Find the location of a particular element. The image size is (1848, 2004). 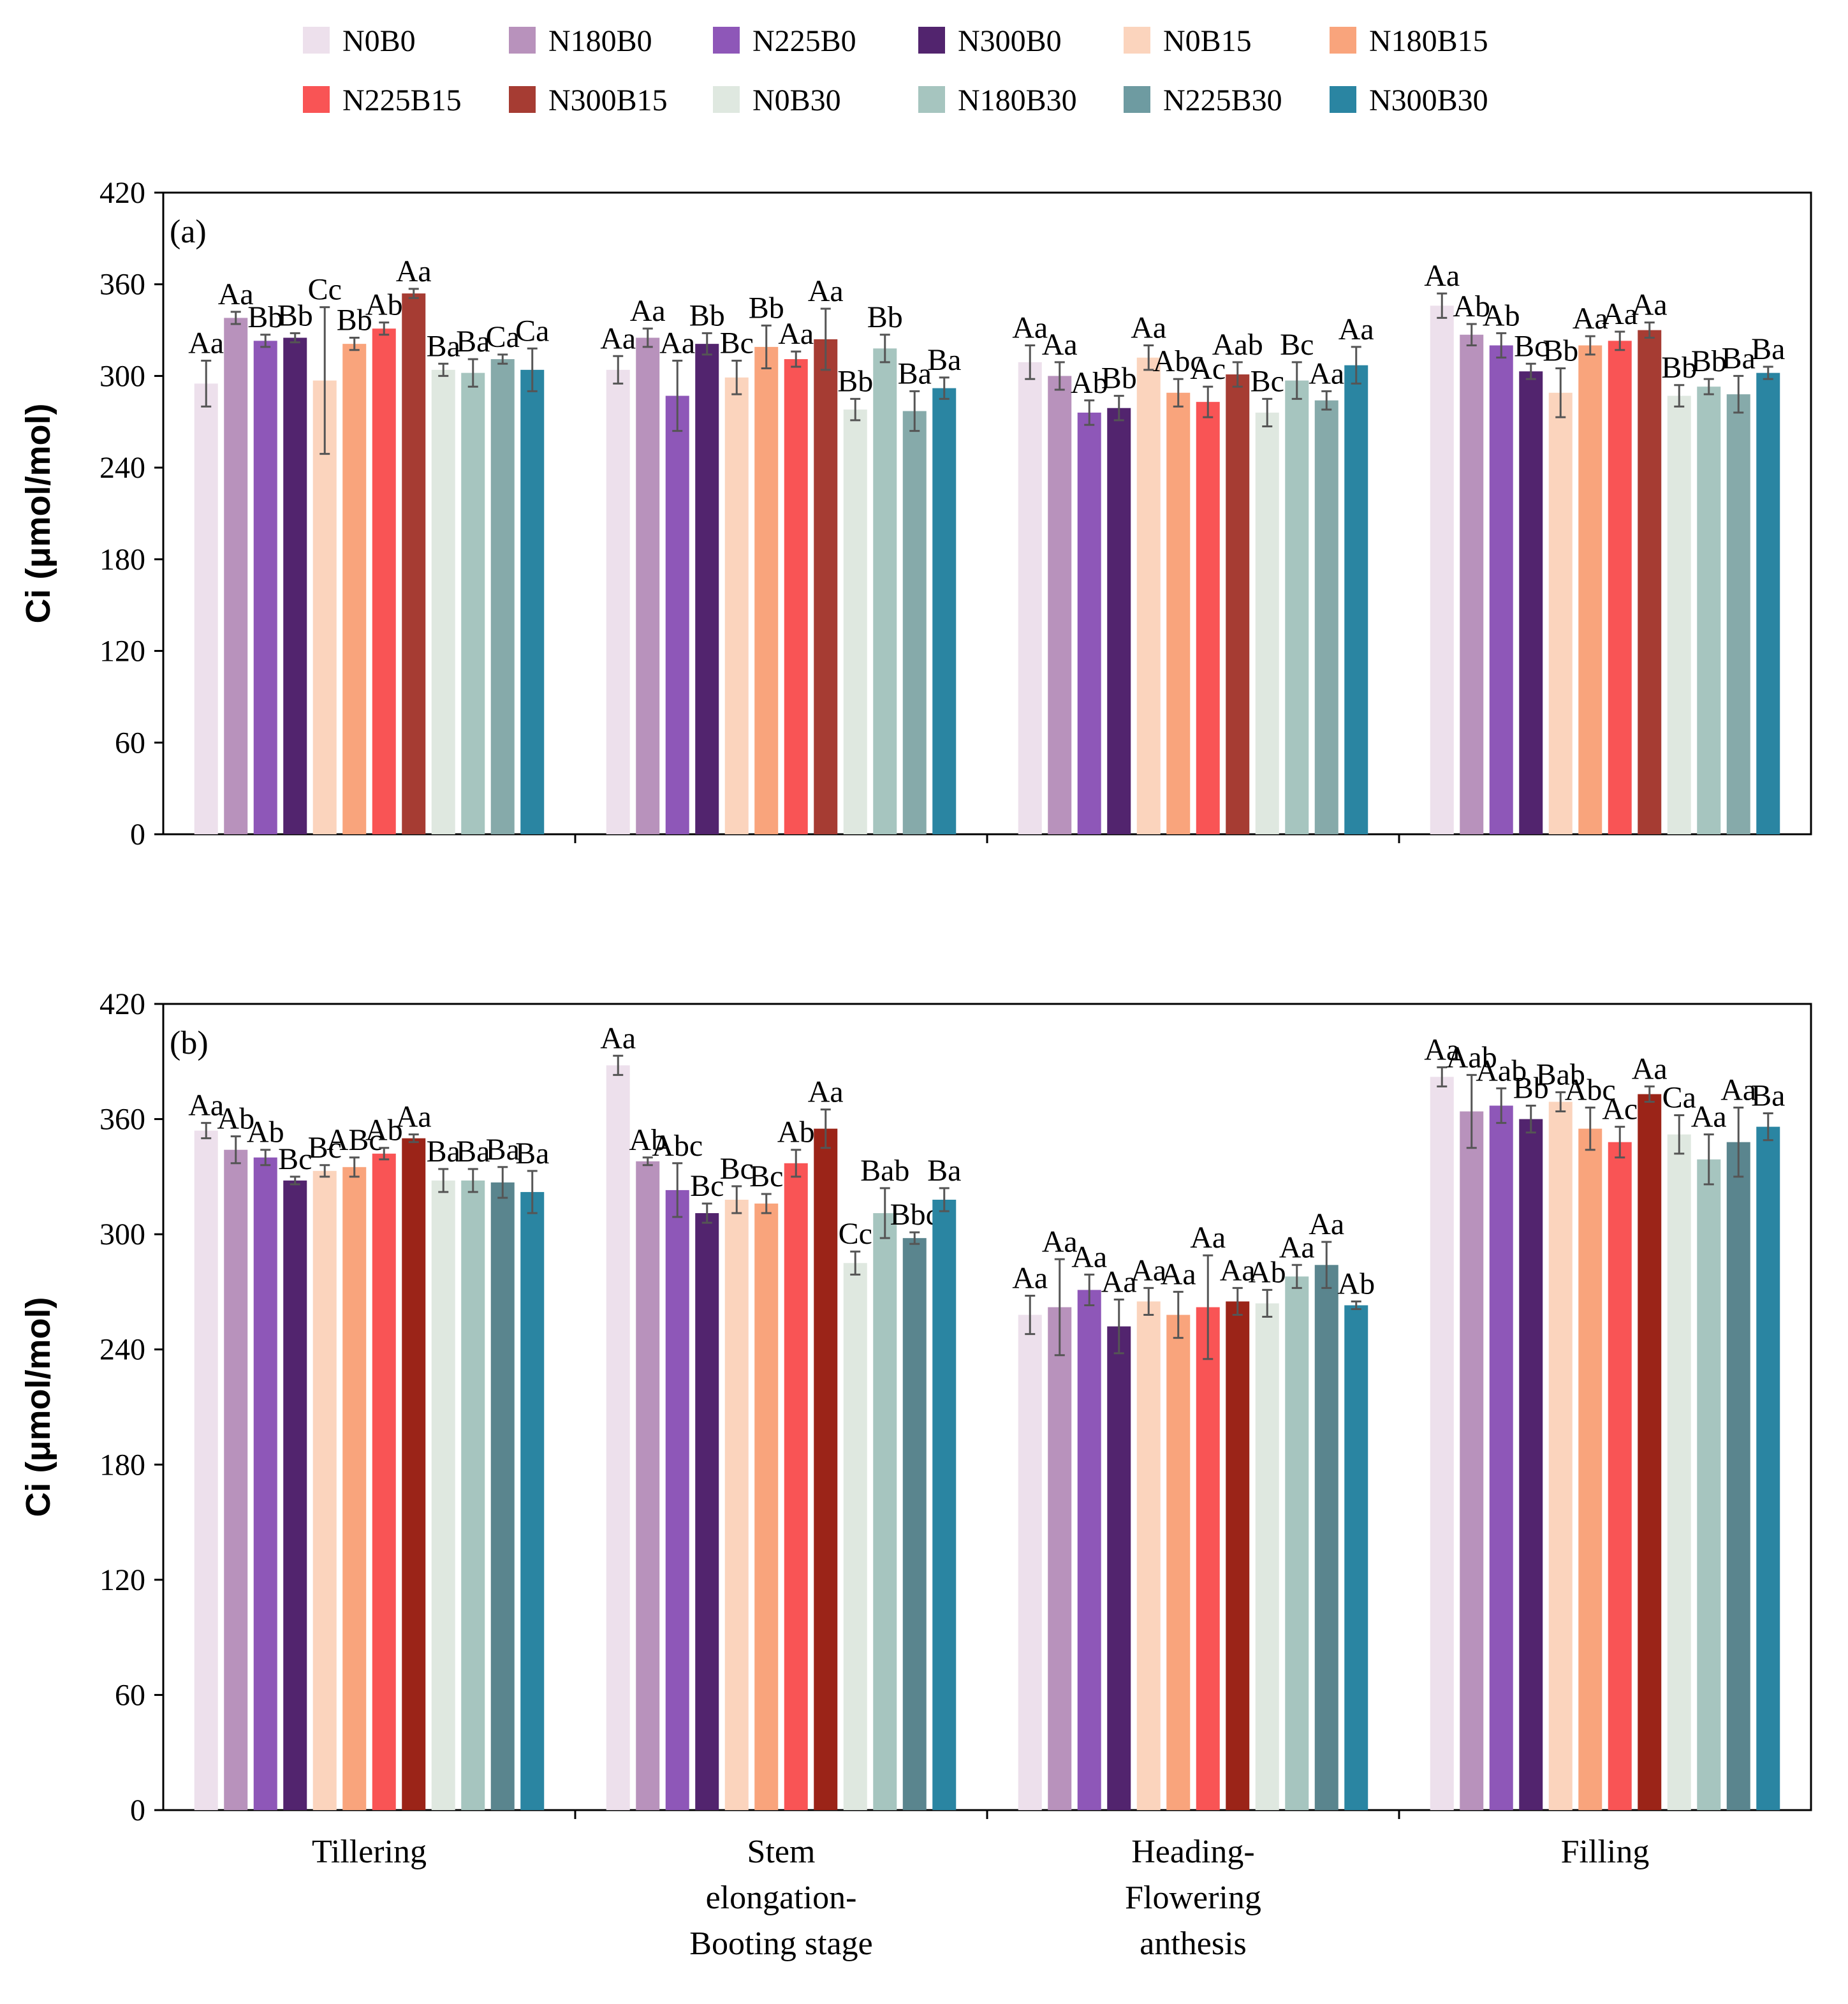

x-tick-label: Booting stage is located at coordinates (780, 1944).